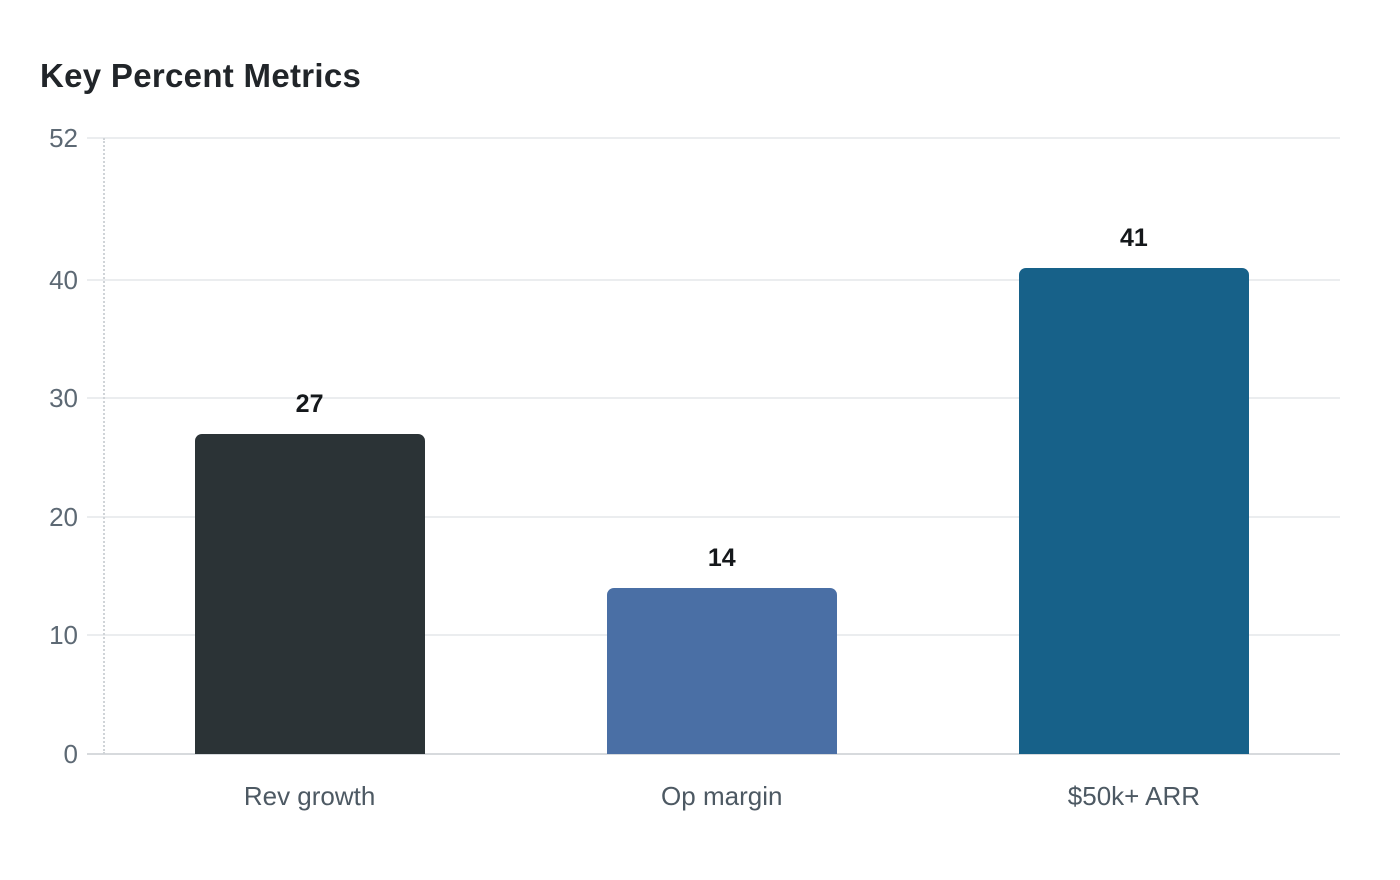 This screenshot has height=880, width=1400. What do you see at coordinates (201, 75) in the screenshot?
I see `chart-title: Key Percent Metrics` at bounding box center [201, 75].